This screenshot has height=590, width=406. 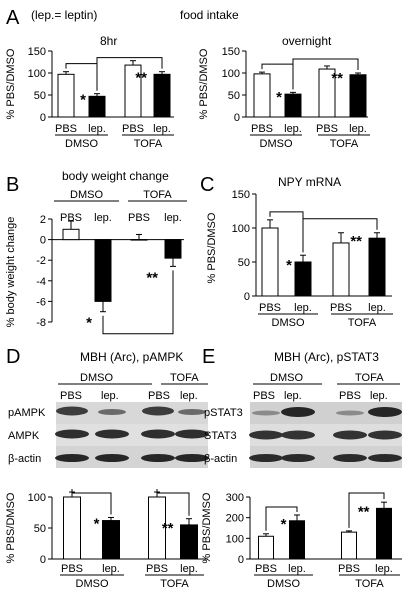 What do you see at coordinates (189, 396) in the screenshot?
I see `blot-d-lane-4: lep.` at bounding box center [189, 396].